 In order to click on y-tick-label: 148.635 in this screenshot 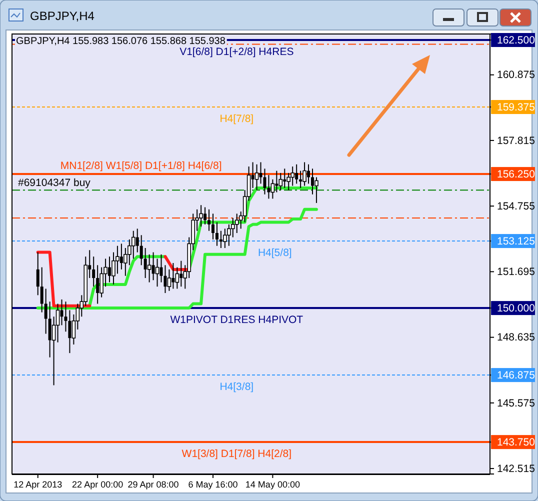, I will do `click(516, 338)`.